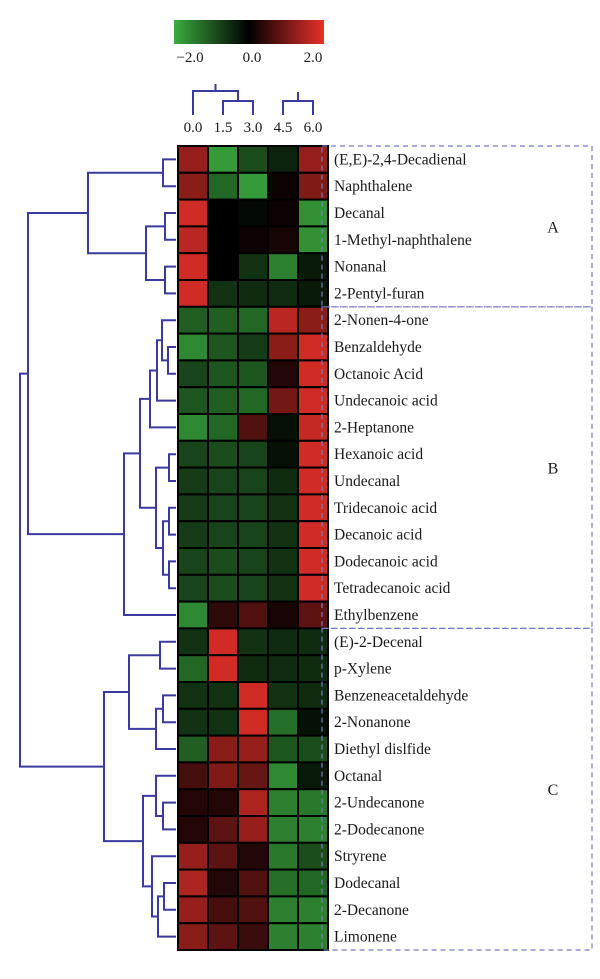  What do you see at coordinates (392, 588) in the screenshot?
I see `row-label: Tetradecanoic acid` at bounding box center [392, 588].